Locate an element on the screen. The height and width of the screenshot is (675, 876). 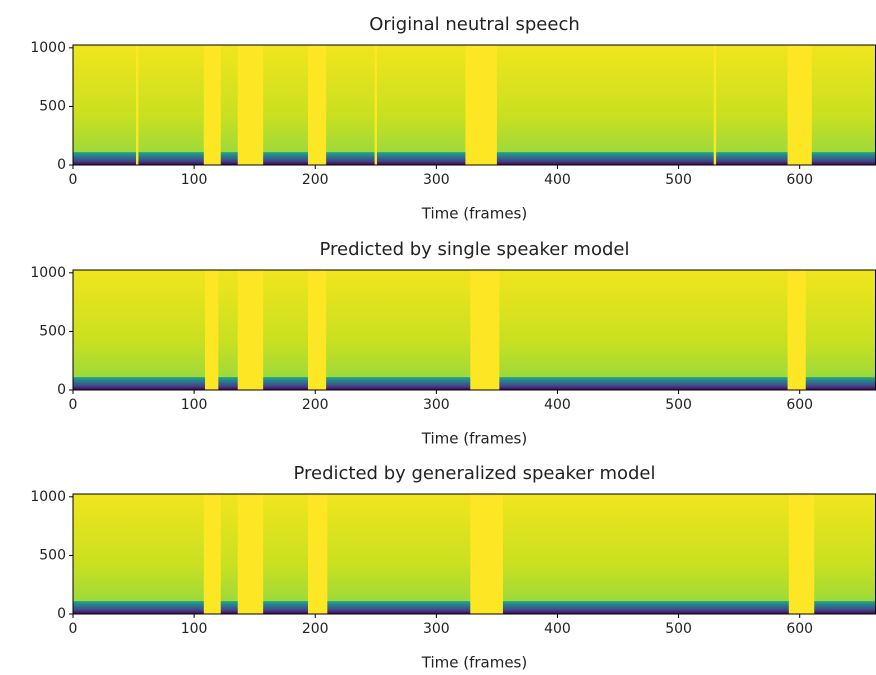
chart-title: Predicted by generalized speaker model is located at coordinates (474, 473).